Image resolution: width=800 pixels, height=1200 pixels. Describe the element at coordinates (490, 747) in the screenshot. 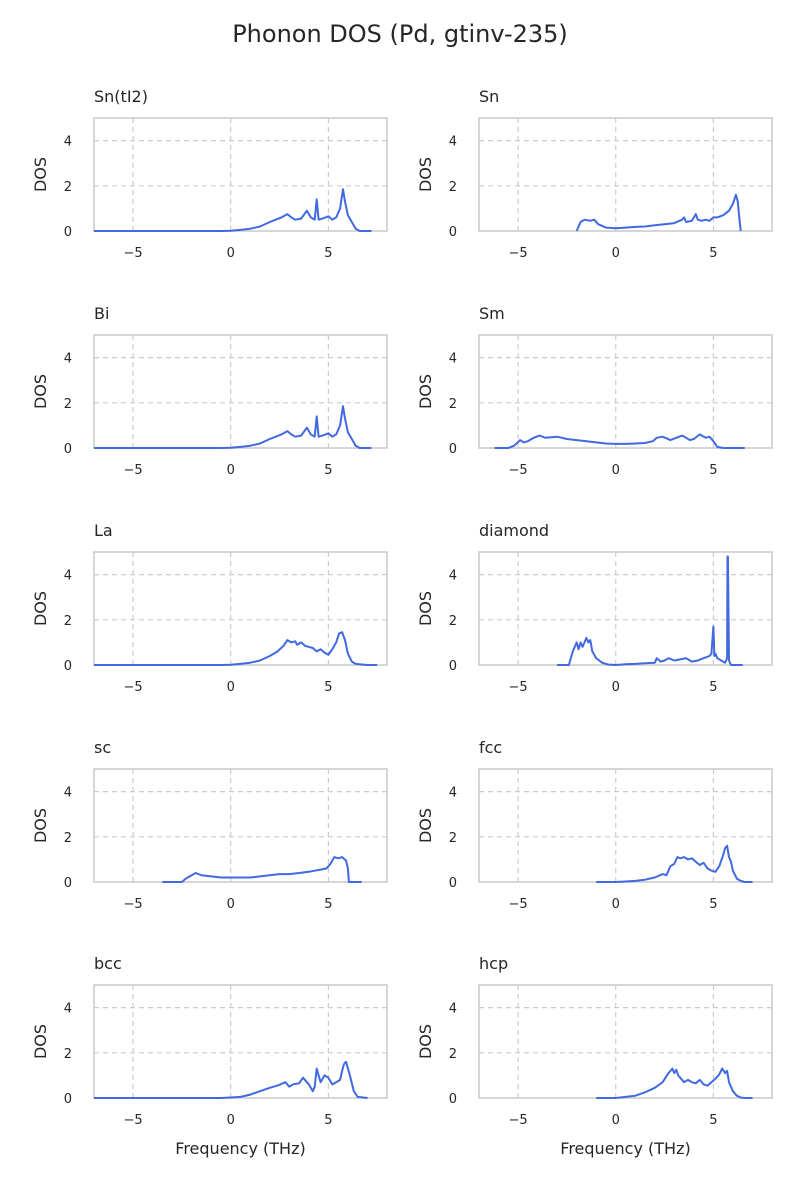

I see `subplot-title: fcc` at that location.